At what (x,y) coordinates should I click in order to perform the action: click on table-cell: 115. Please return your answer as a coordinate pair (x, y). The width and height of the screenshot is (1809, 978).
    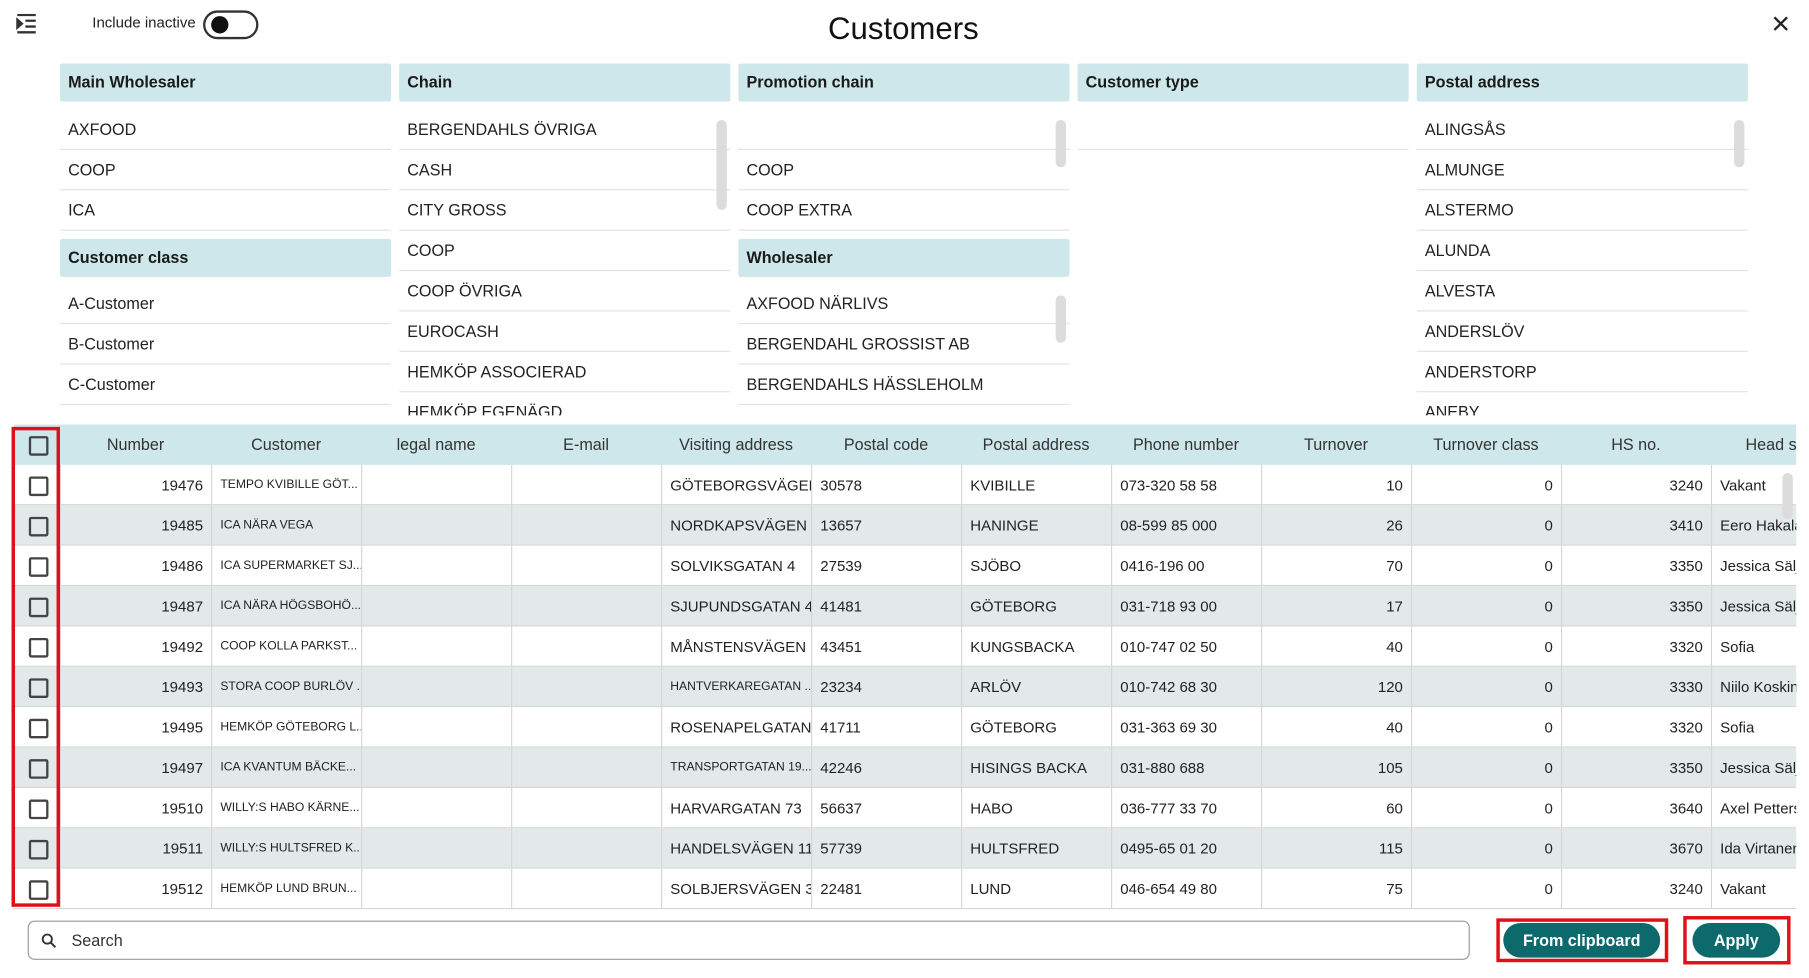
    Looking at the image, I should click on (1335, 848).